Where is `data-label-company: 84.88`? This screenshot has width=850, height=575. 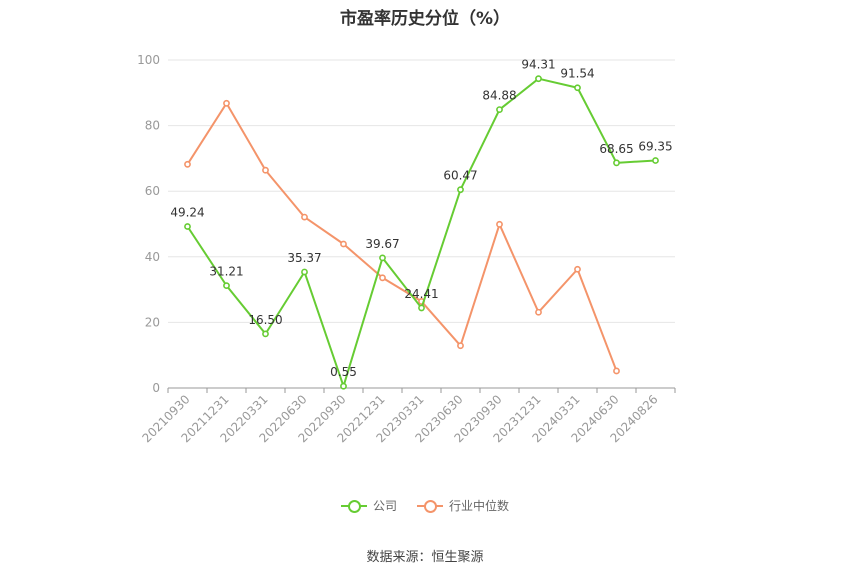 data-label-company: 84.88 is located at coordinates (499, 96).